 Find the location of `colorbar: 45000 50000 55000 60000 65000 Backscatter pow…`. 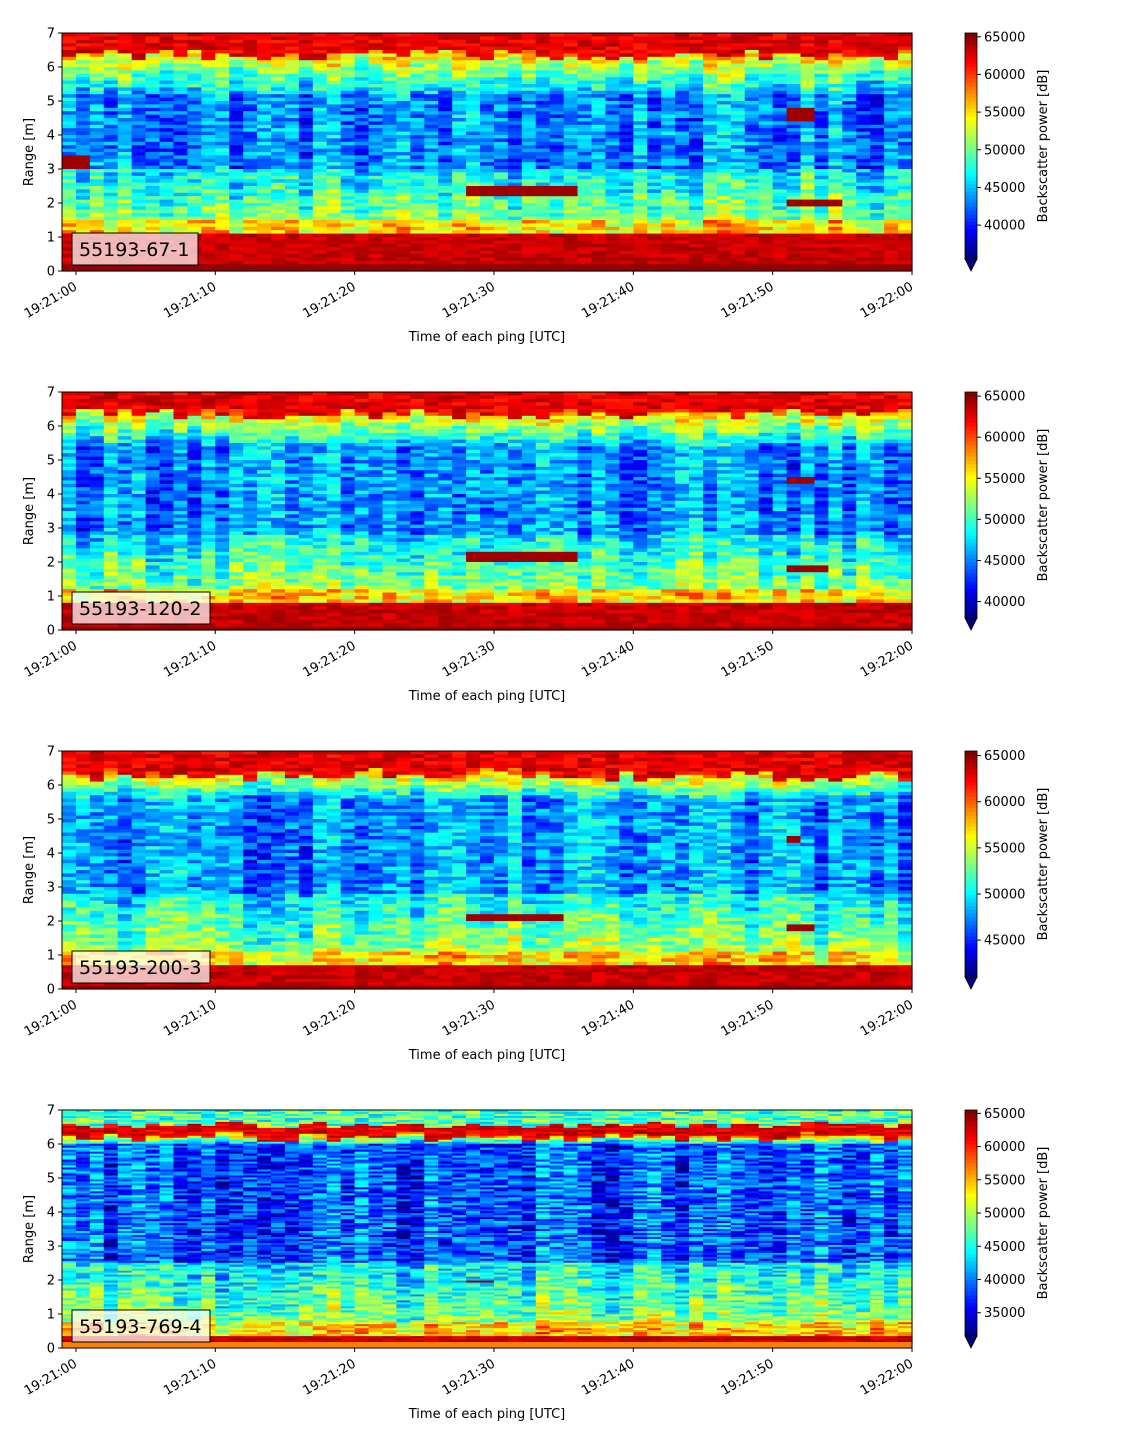

colorbar: 45000 50000 55000 60000 65000 Backscatter pow… is located at coordinates (1007, 869).